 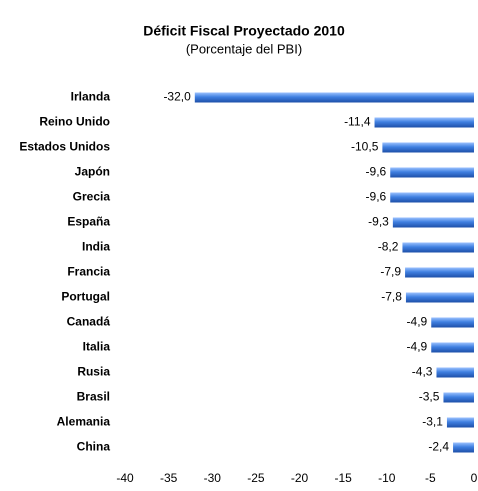 I want to click on y-tick-label: Italia, so click(x=97, y=347).